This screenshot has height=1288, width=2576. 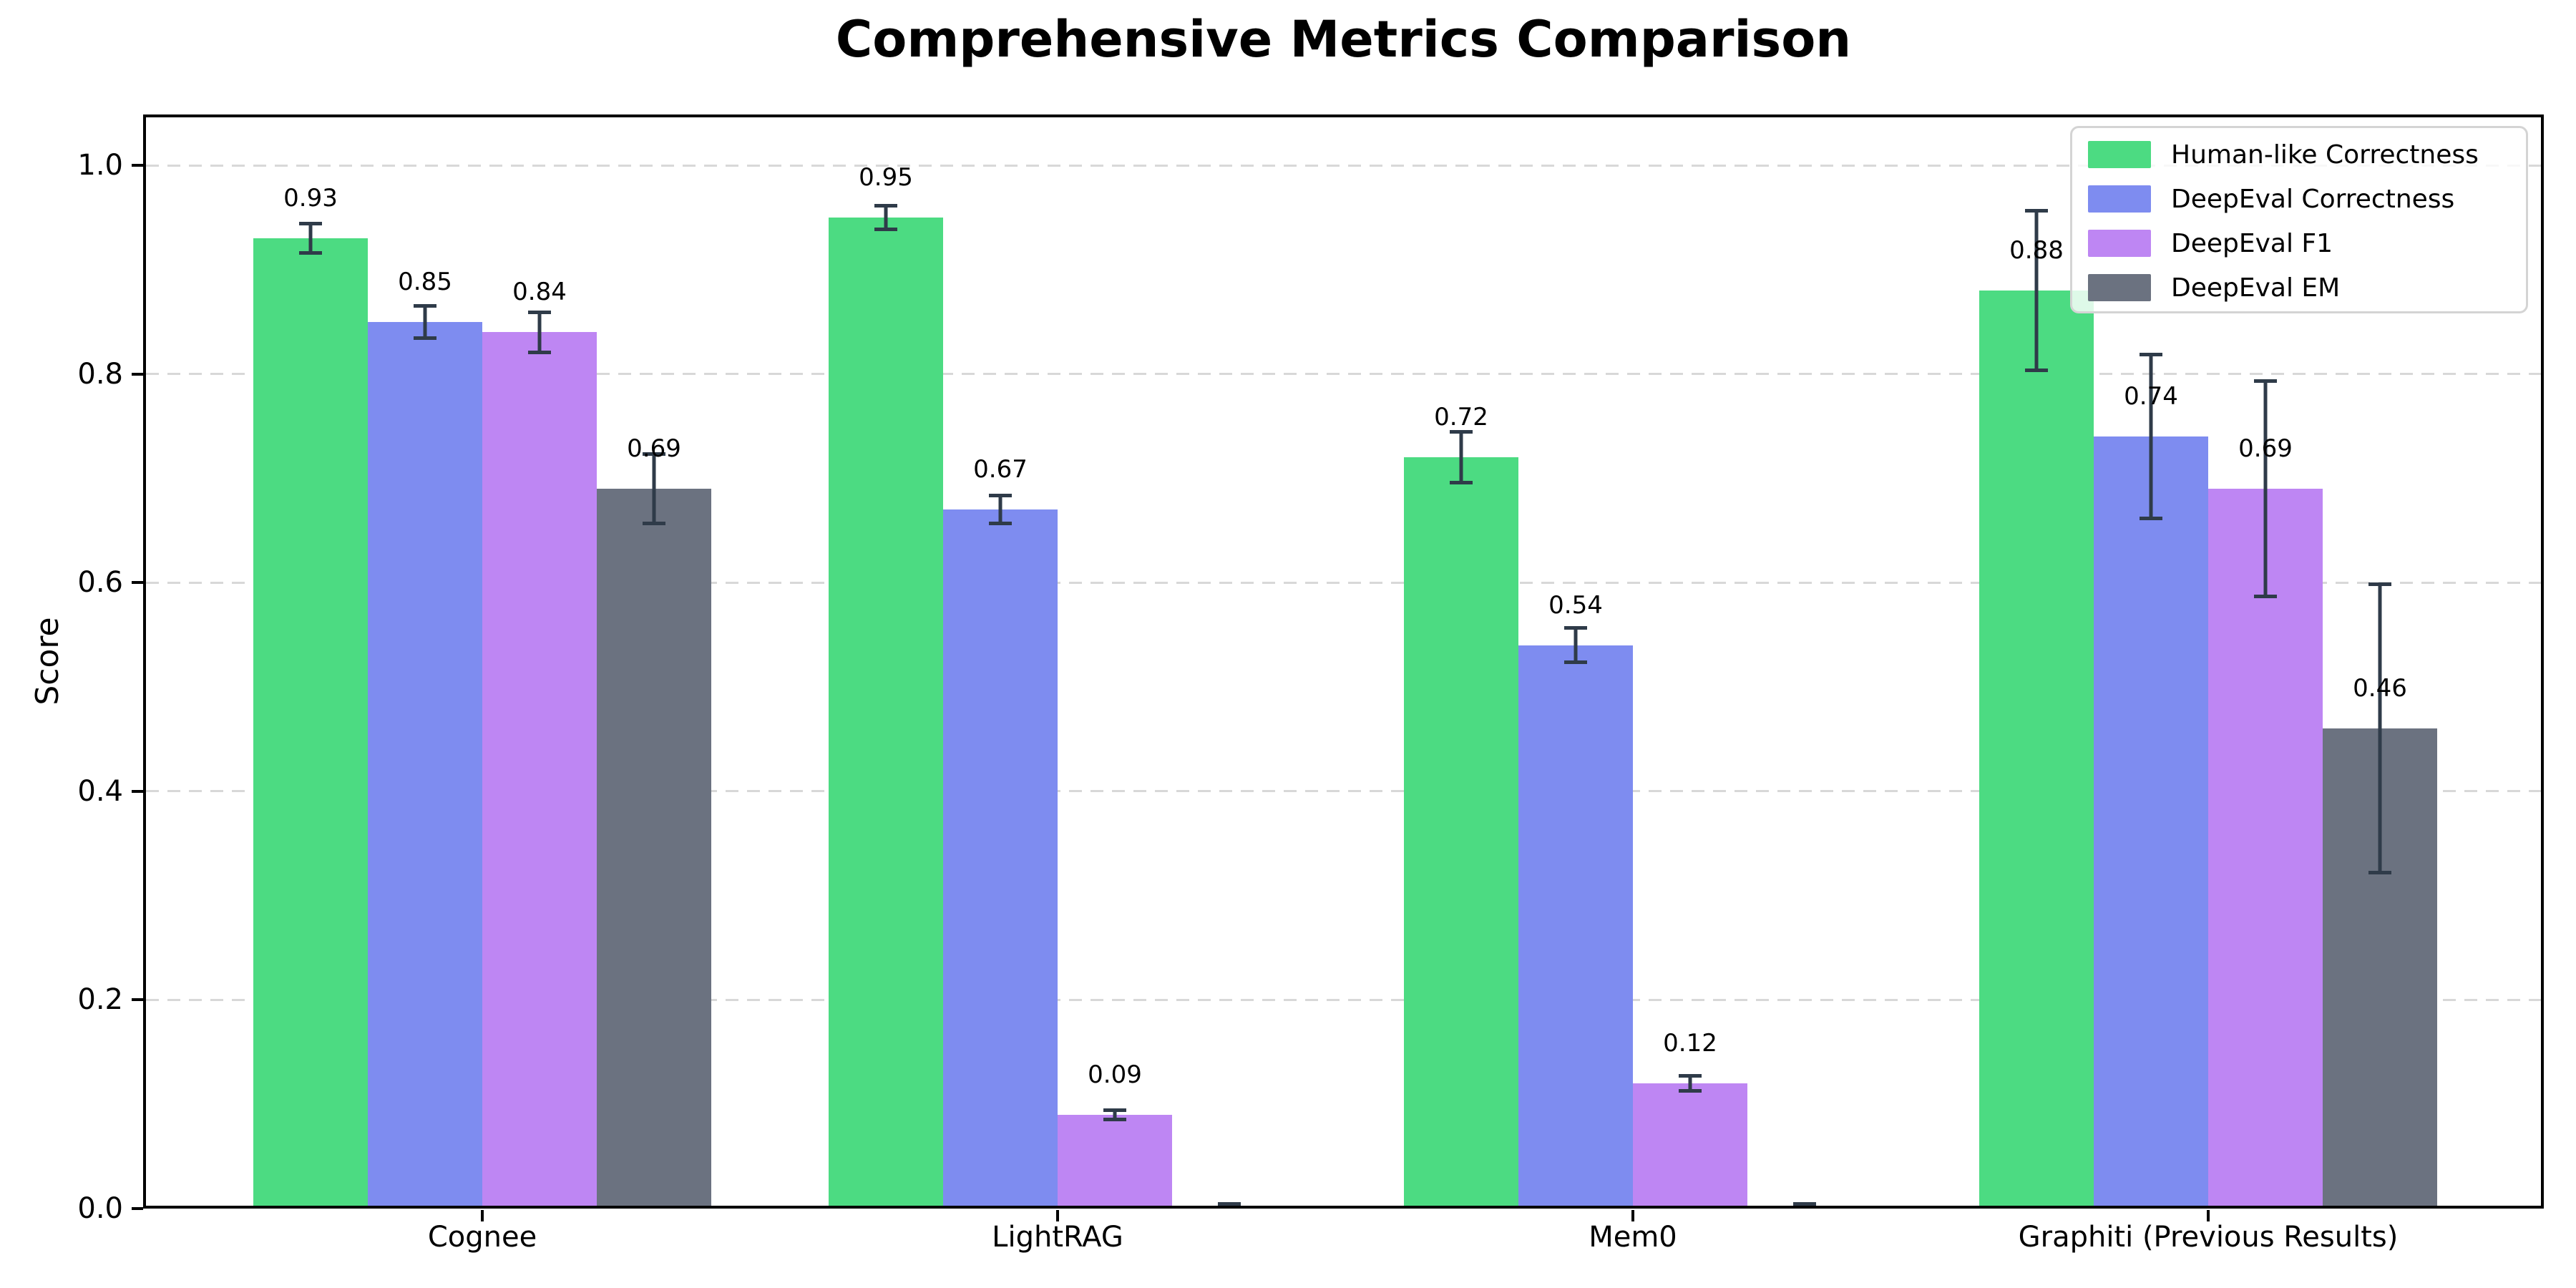 What do you see at coordinates (2299, 199) in the screenshot?
I see `legend-item: DeepEval Correctness` at bounding box center [2299, 199].